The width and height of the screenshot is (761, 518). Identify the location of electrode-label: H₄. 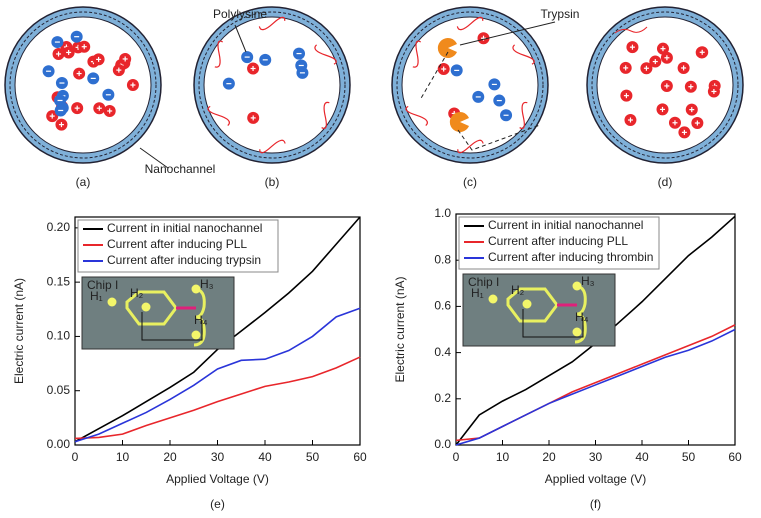
(201, 320).